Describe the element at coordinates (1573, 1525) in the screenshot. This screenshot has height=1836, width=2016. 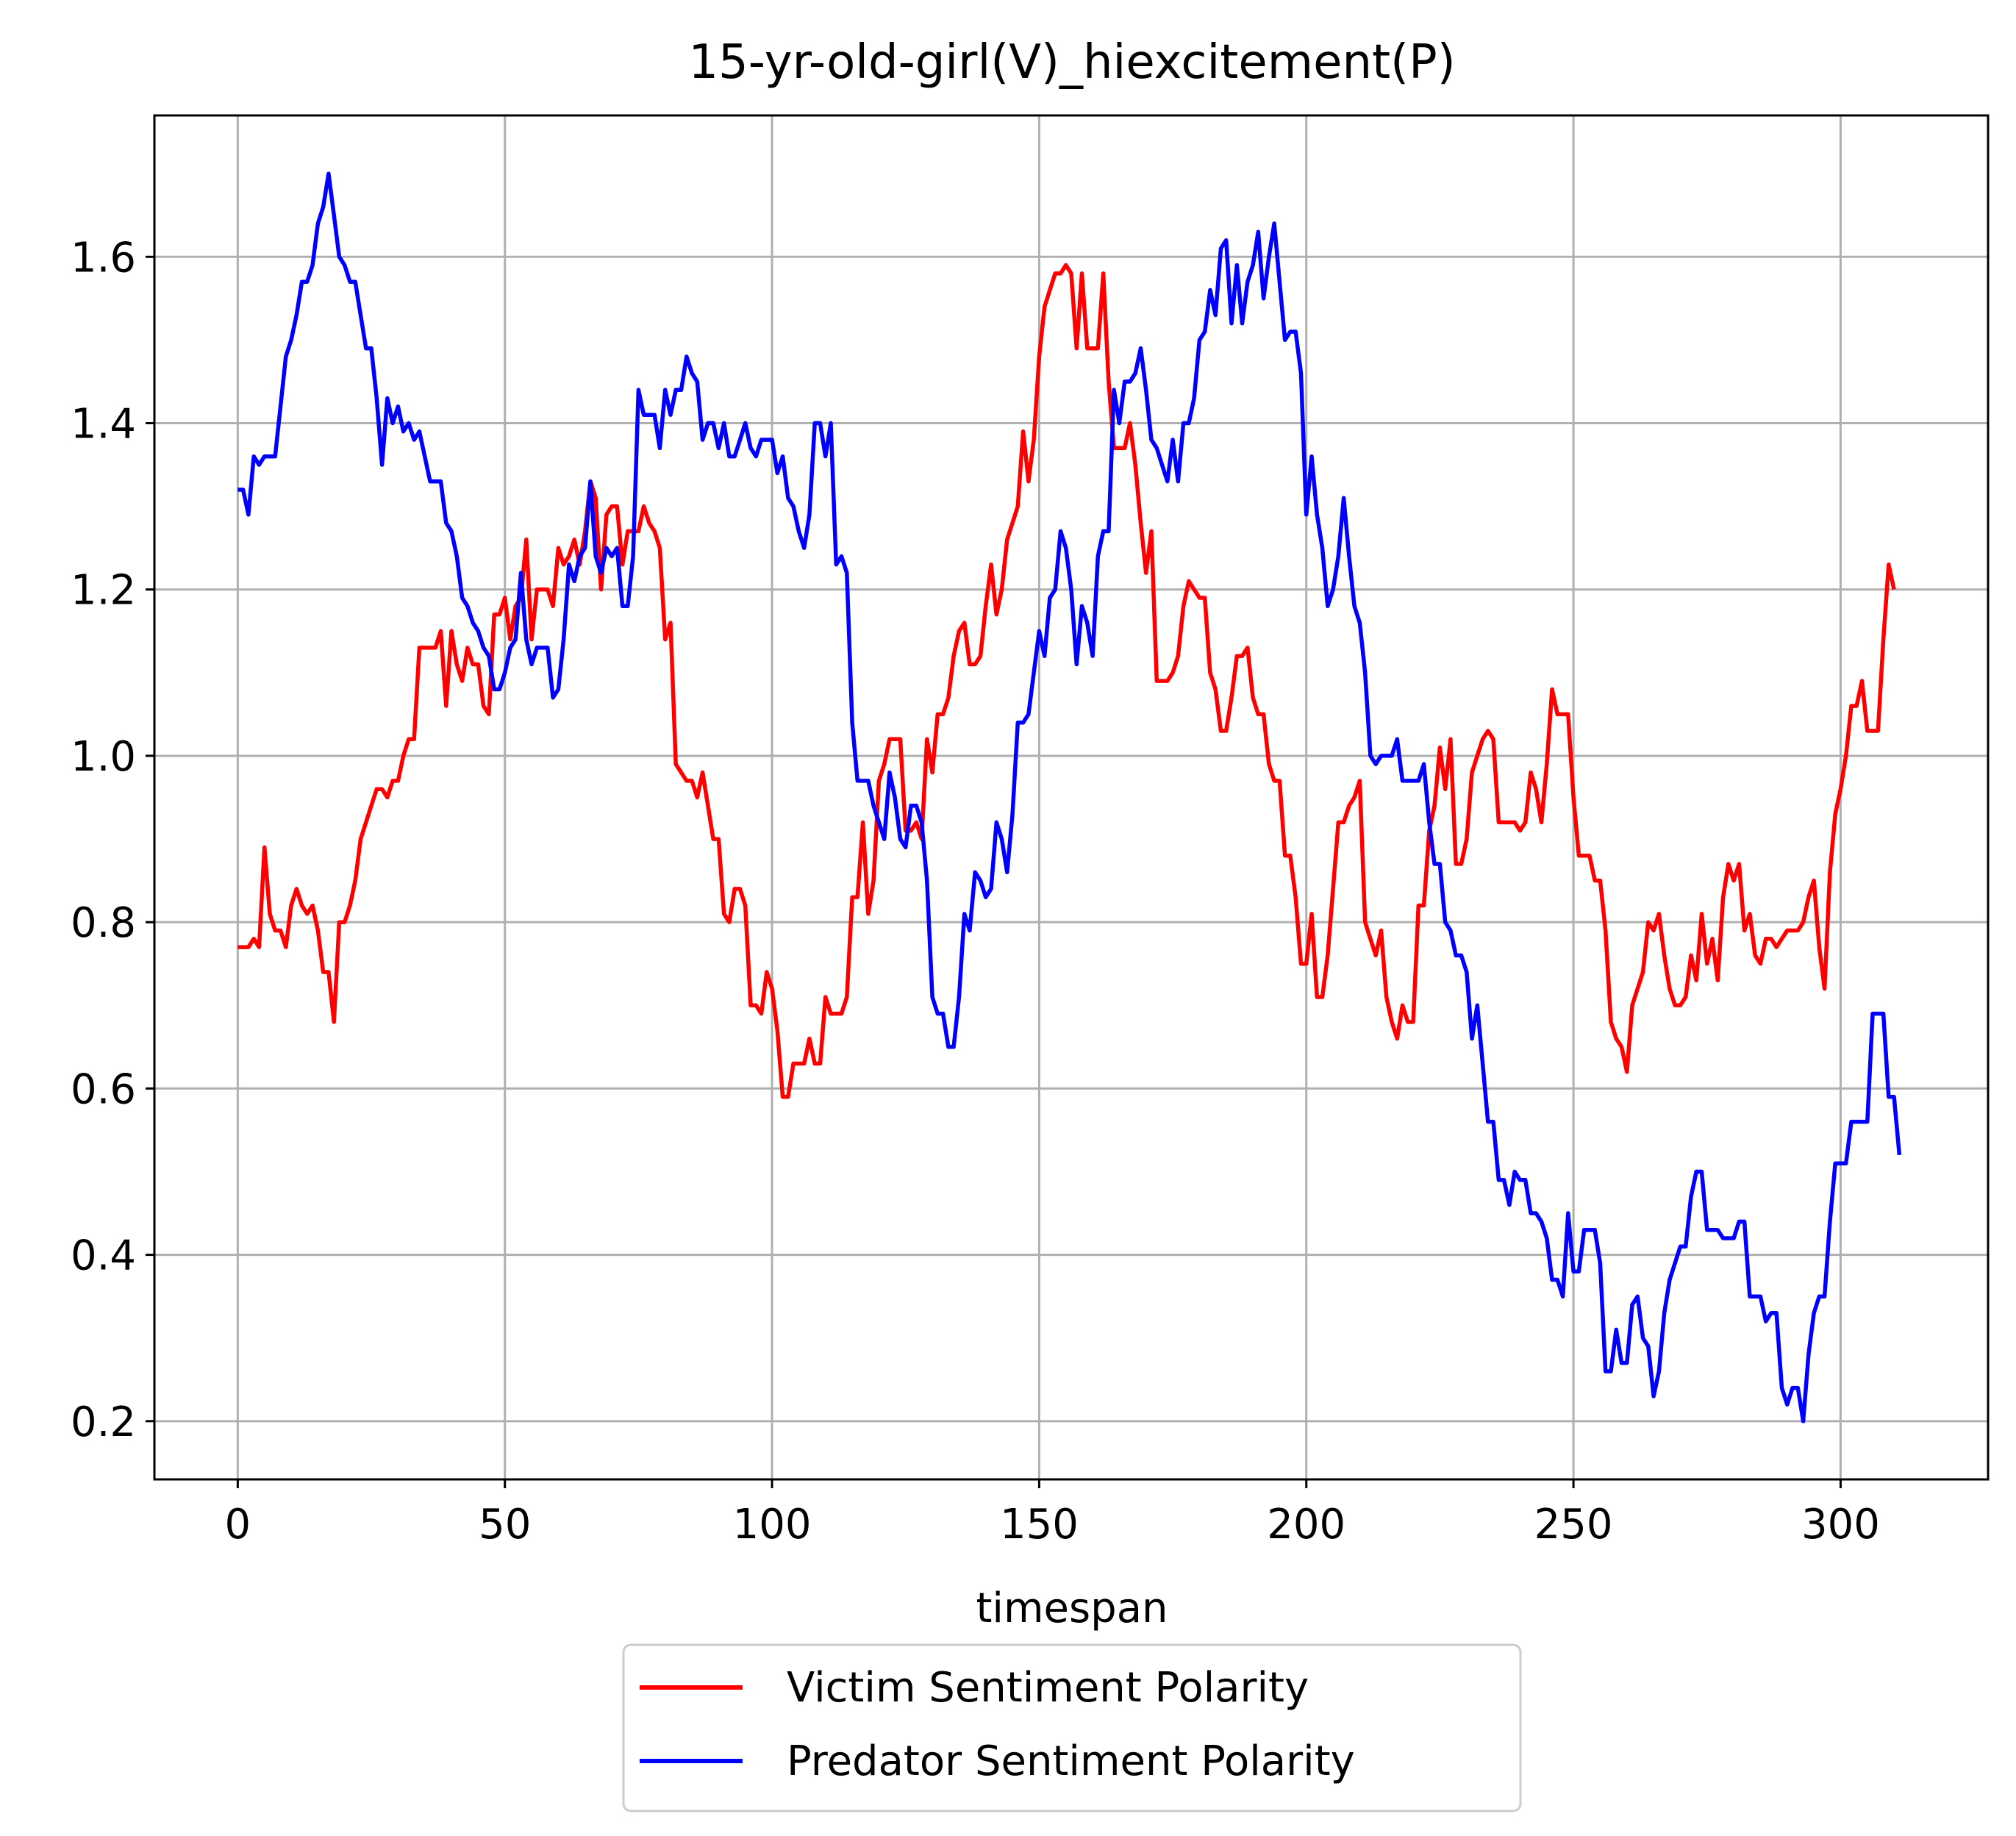
I see `x-tick-label: 250` at that location.